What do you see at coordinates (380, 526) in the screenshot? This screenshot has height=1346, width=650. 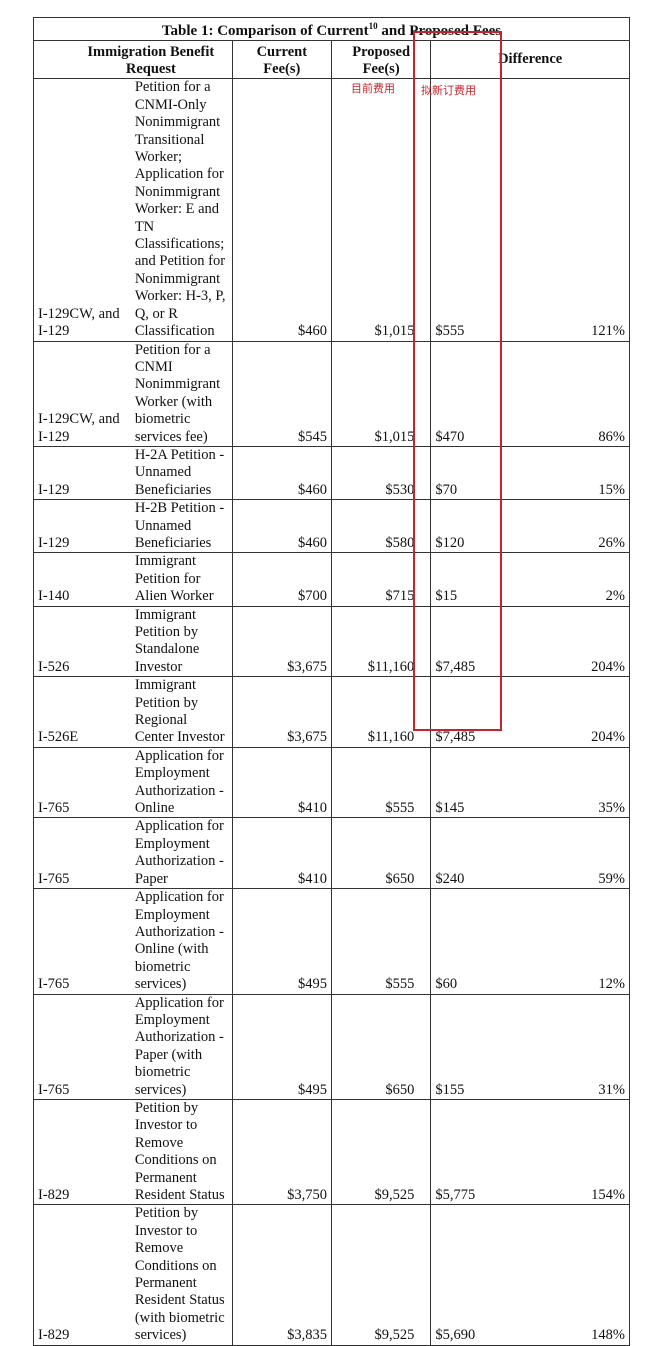 I see `proposed-fee-cell: $580` at bounding box center [380, 526].